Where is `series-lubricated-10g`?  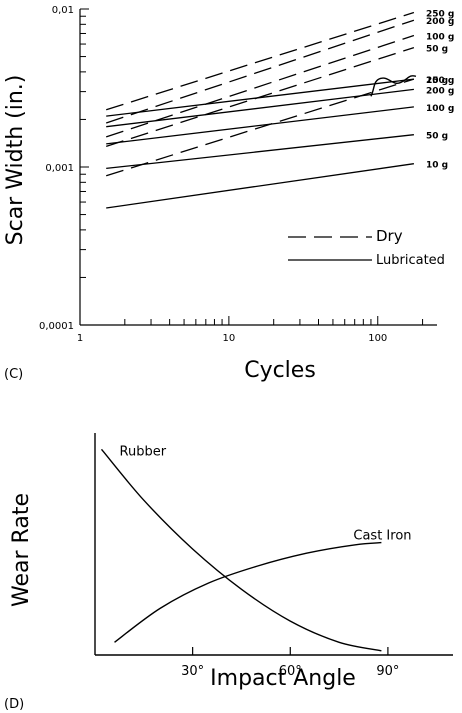 series-lubricated-10g is located at coordinates (260, 186).